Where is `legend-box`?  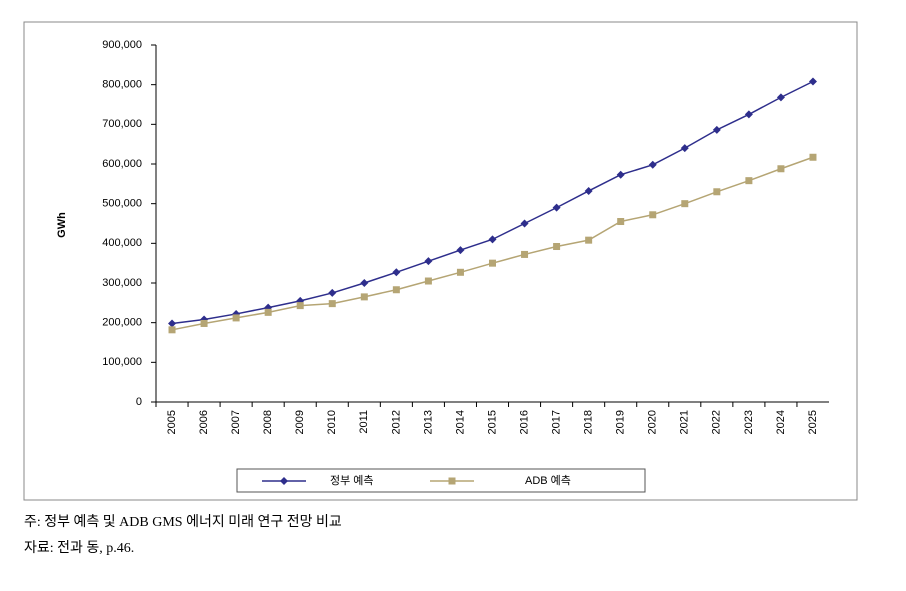 legend-box is located at coordinates (441, 480).